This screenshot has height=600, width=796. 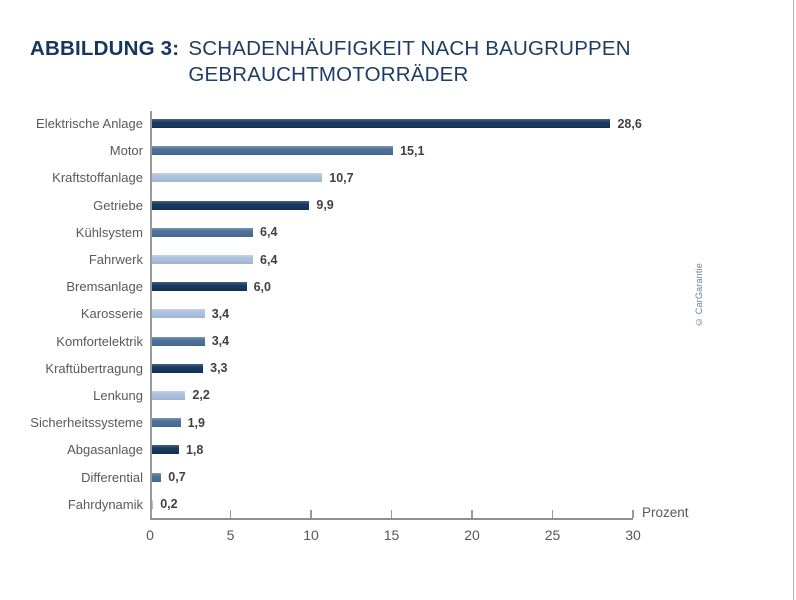 What do you see at coordinates (472, 535) in the screenshot?
I see `x-axis-tick-label: 20` at bounding box center [472, 535].